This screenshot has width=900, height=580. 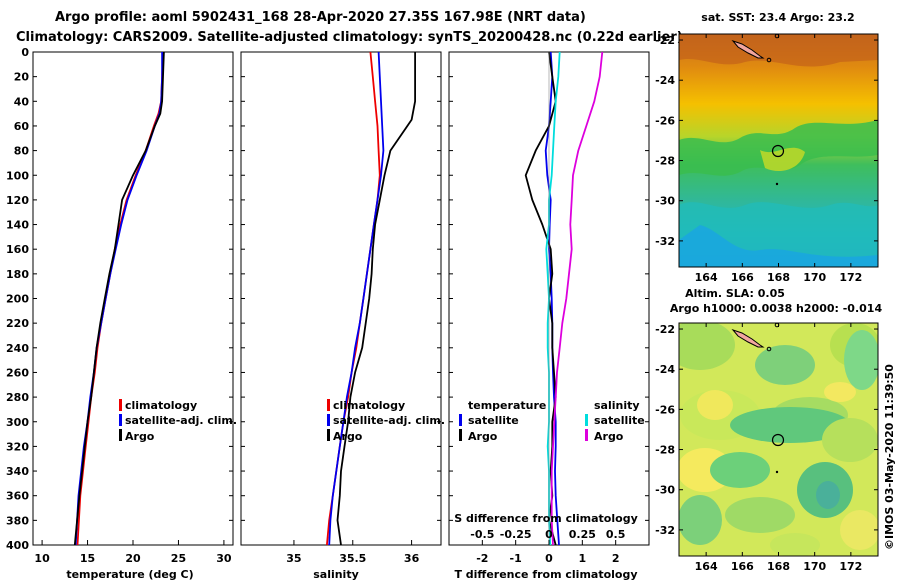 What do you see at coordinates (546, 518) in the screenshot?
I see `difference-x2label: S difference from climatology` at bounding box center [546, 518].